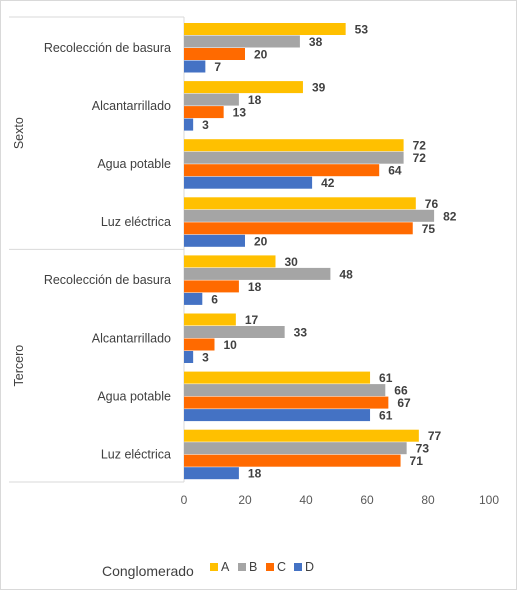 The height and width of the screenshot is (594, 517). I want to click on data-label-b: 18, so click(255, 100).